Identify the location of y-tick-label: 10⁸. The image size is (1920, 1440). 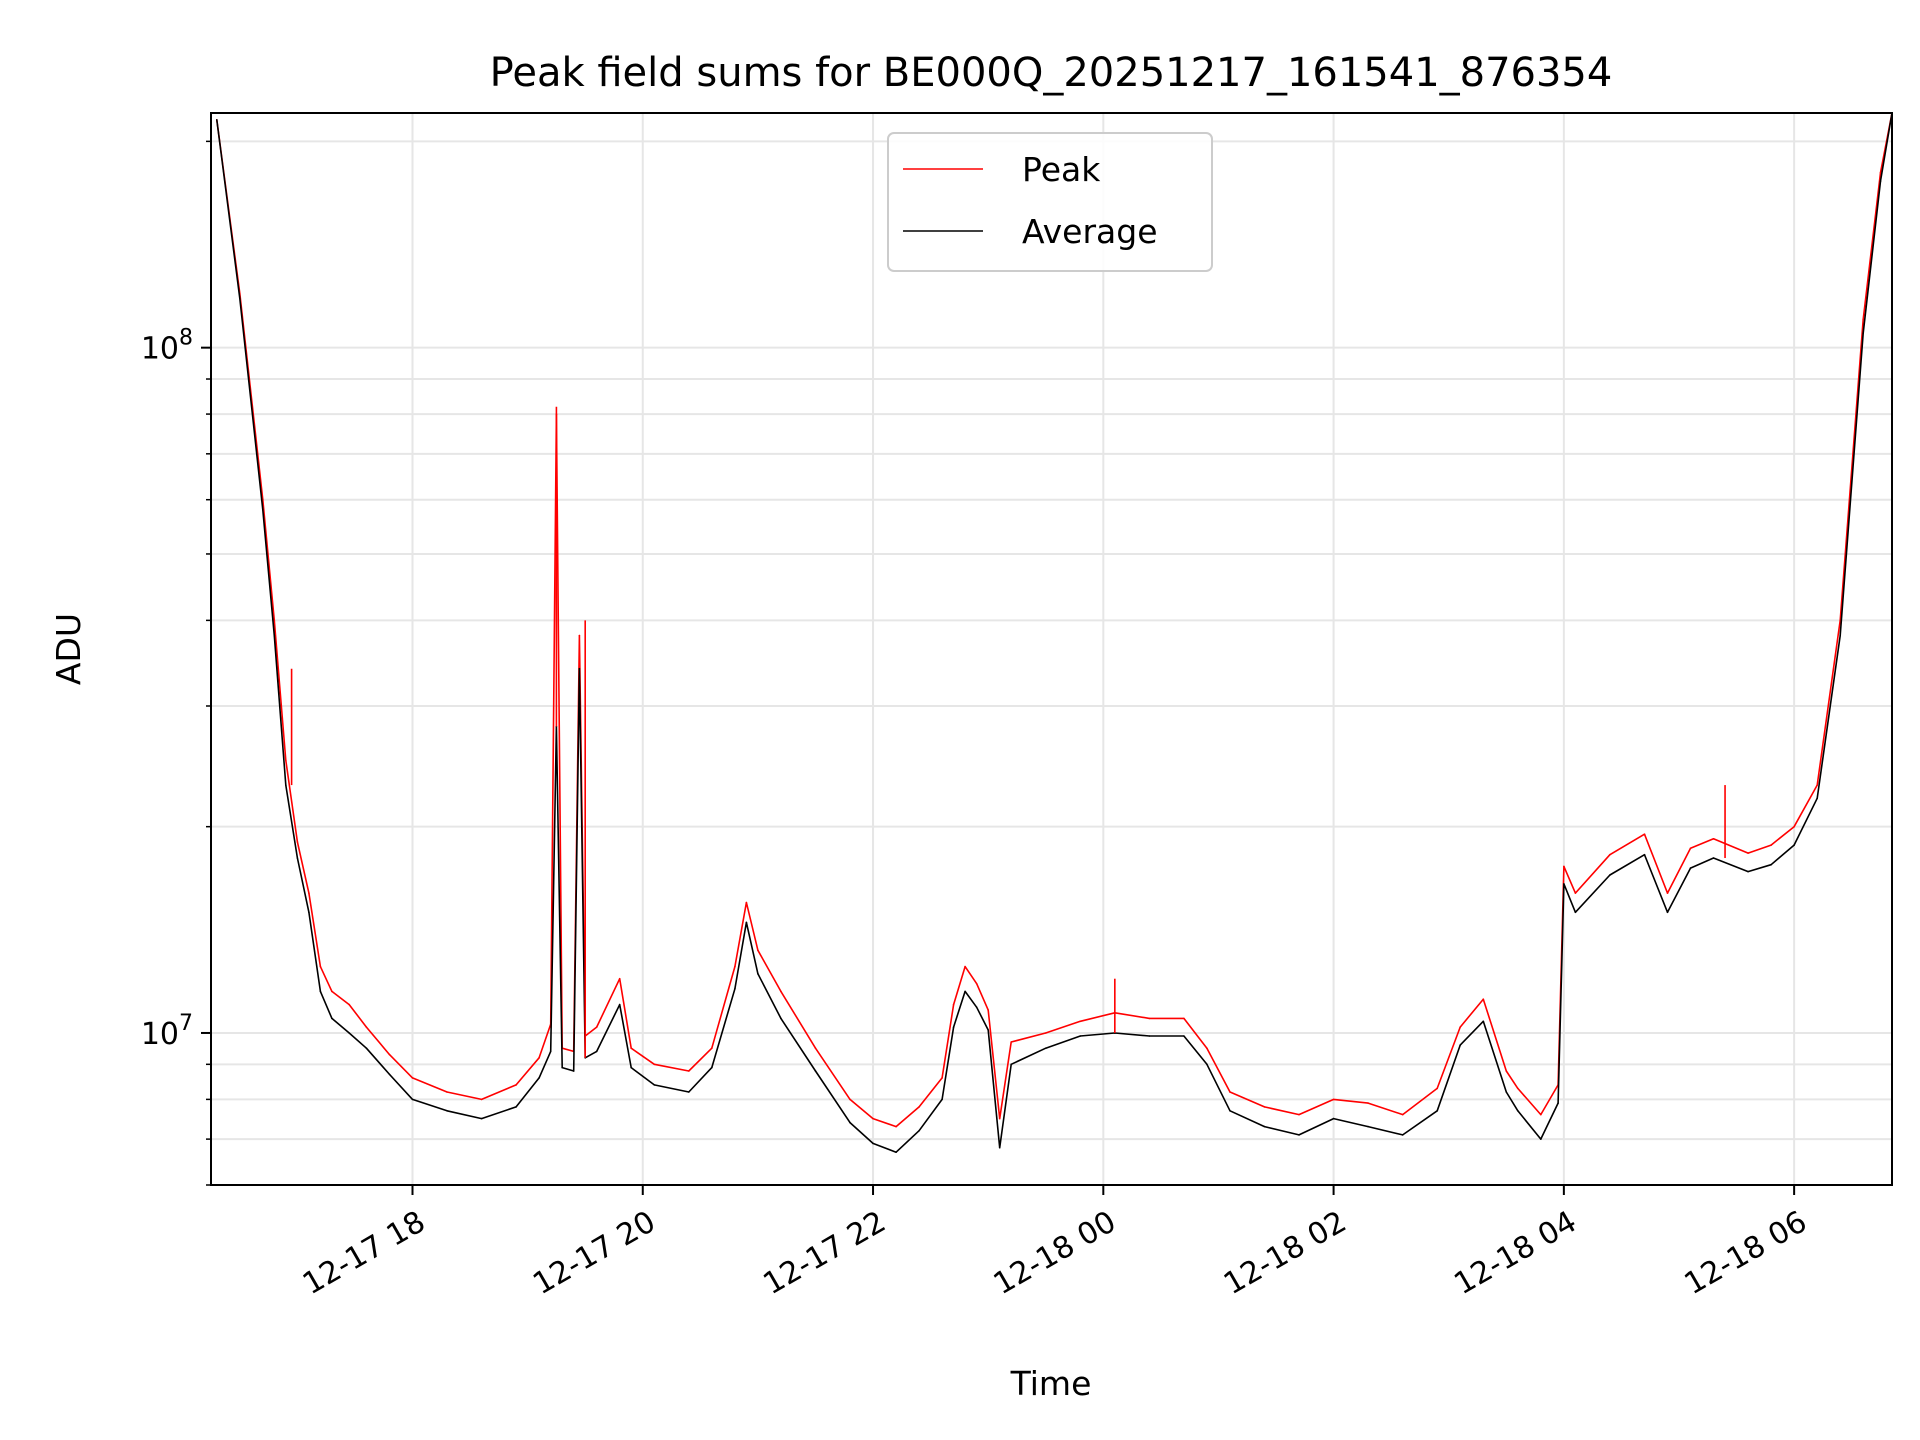
(167, 346).